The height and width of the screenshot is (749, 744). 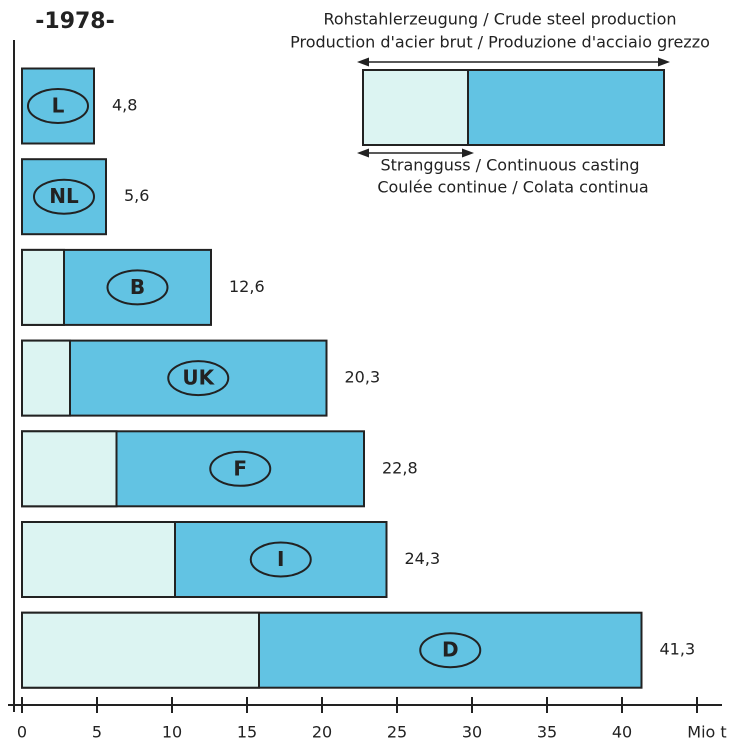 I want to click on value-label: 22,8, so click(x=400, y=467).